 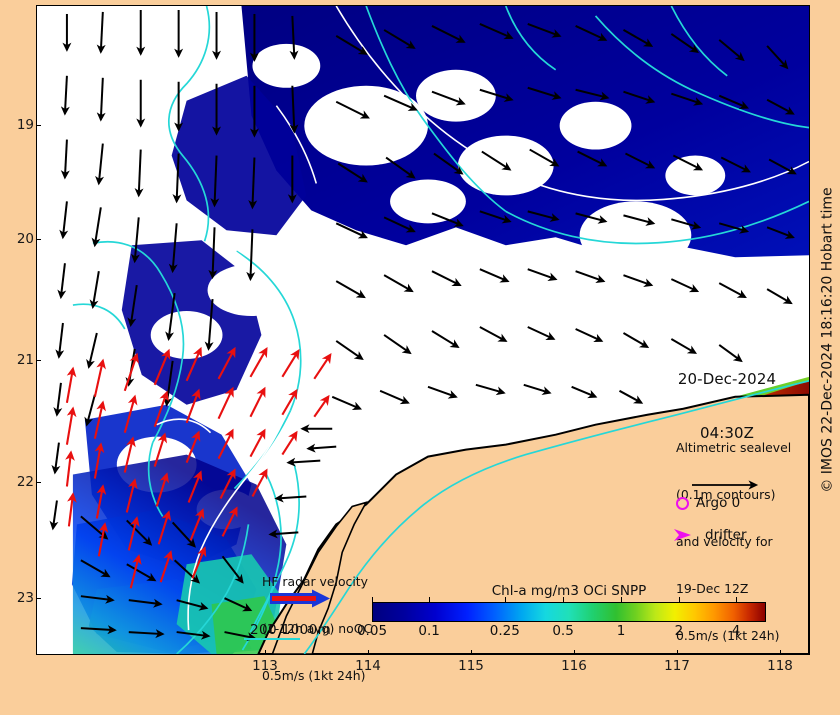 I want to click on colorbar-title: Chl-a mg/m3 OCi SNPP, so click(x=569, y=591).